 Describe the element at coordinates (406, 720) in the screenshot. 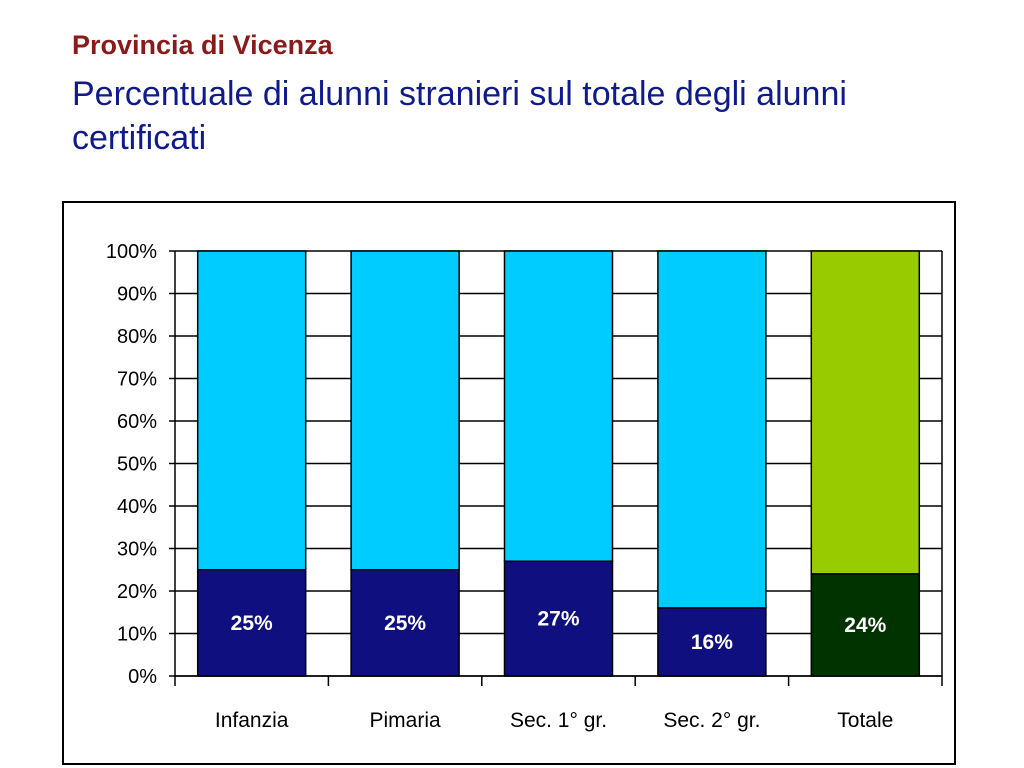

I see `x-category-label: Pimaria` at that location.